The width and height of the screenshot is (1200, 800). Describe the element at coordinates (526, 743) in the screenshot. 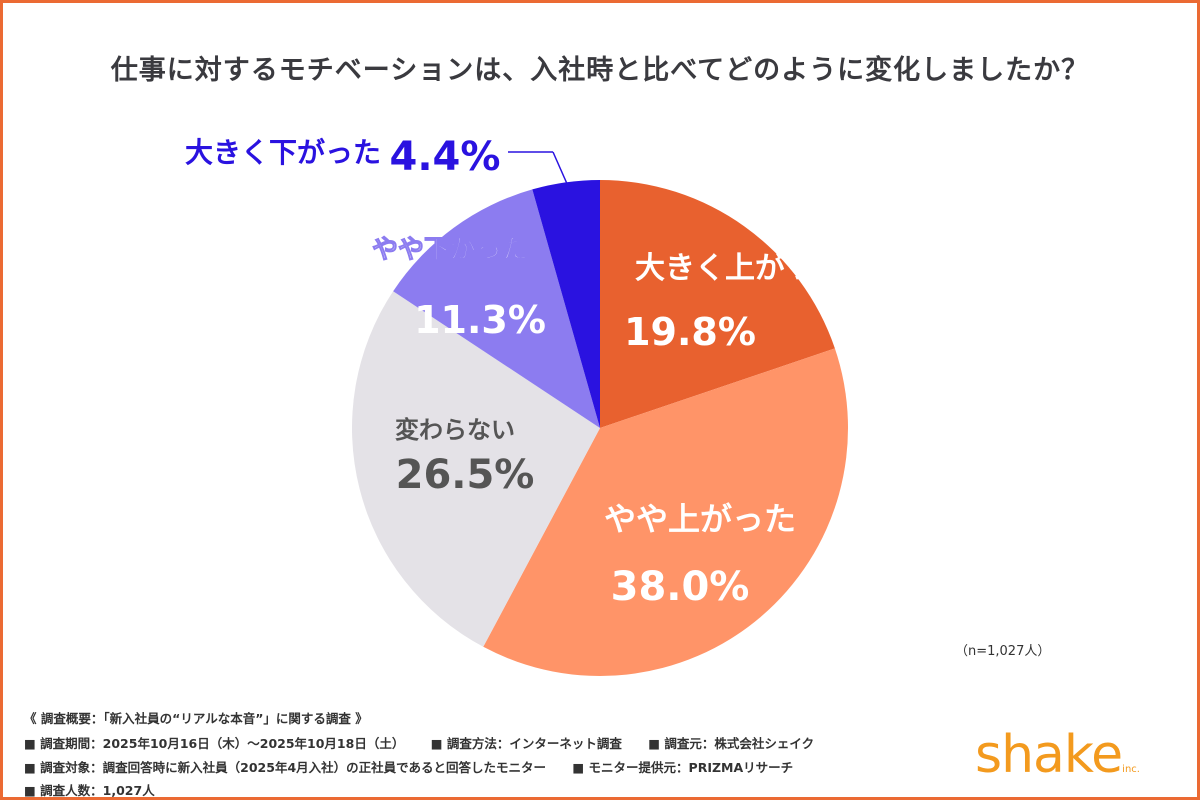

I see `survey-method: ■ 調査方法：インターネット調査` at that location.